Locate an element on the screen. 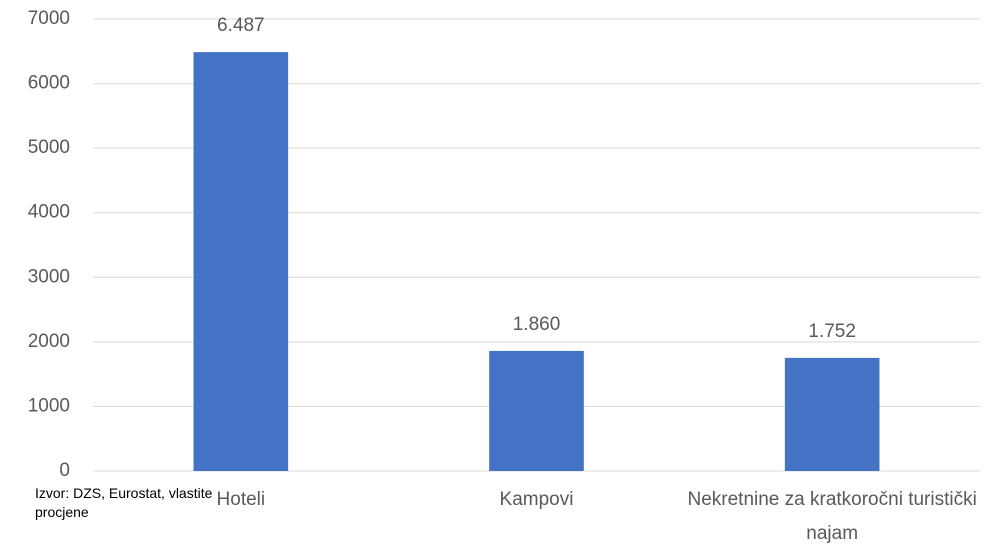 The height and width of the screenshot is (548, 999). source-note: Izvor: DZS, Eurostat, vlastite procjene is located at coordinates (124, 502).